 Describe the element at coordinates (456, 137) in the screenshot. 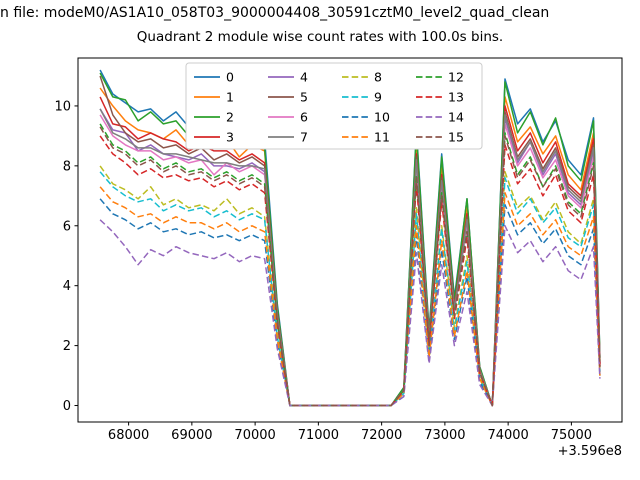

I see `legend-label-15: 15` at that location.